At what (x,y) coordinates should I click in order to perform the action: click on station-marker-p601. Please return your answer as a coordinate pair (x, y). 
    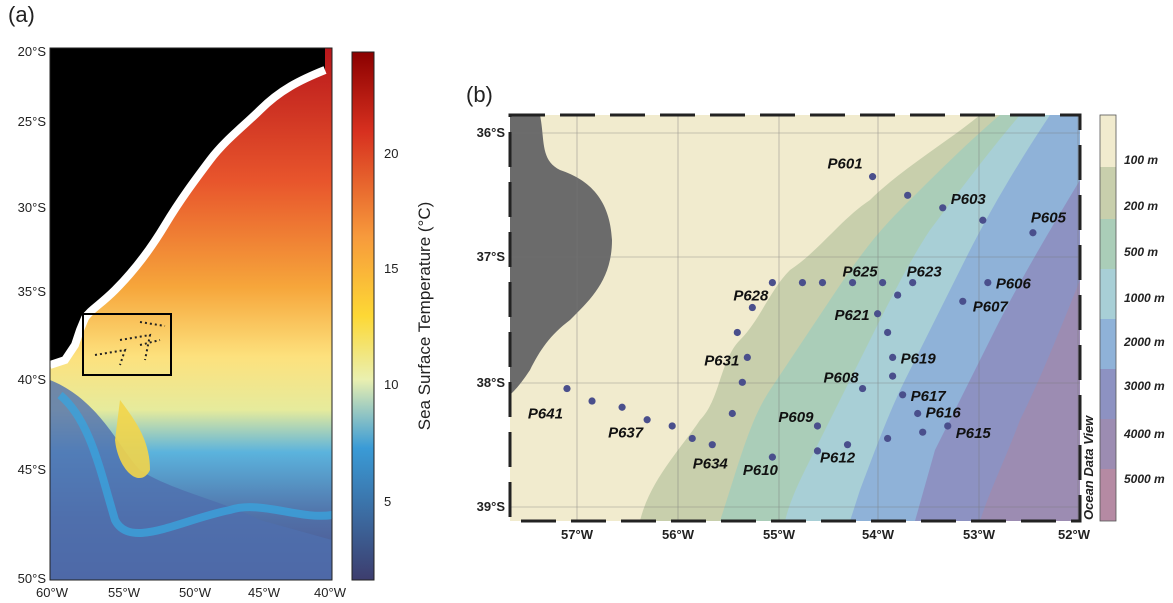
    Looking at the image, I should click on (872, 177).